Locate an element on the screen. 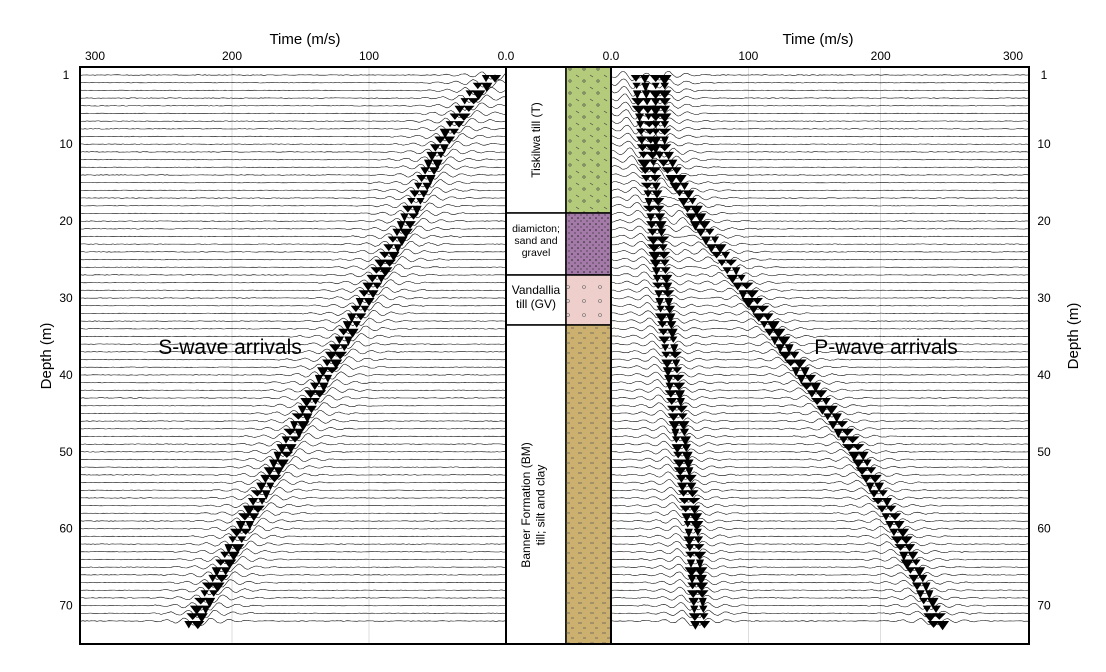 The image size is (1106, 672). p-wave-x-ticks: 0.0 100 200 300 is located at coordinates (813, 56).